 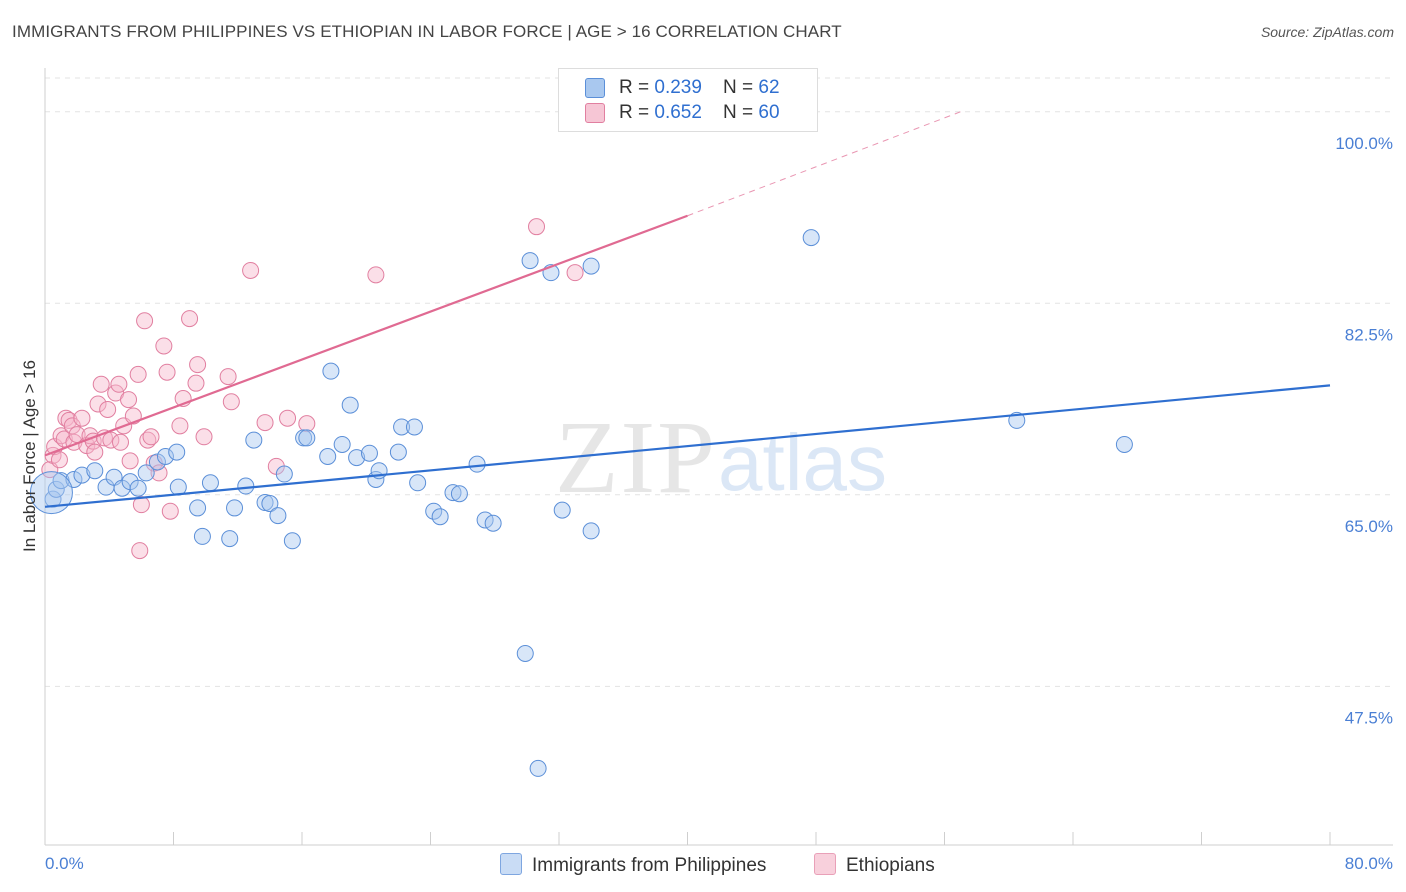 I want to click on x-ticks: 0.0% 80.0%, so click(x=718, y=852).